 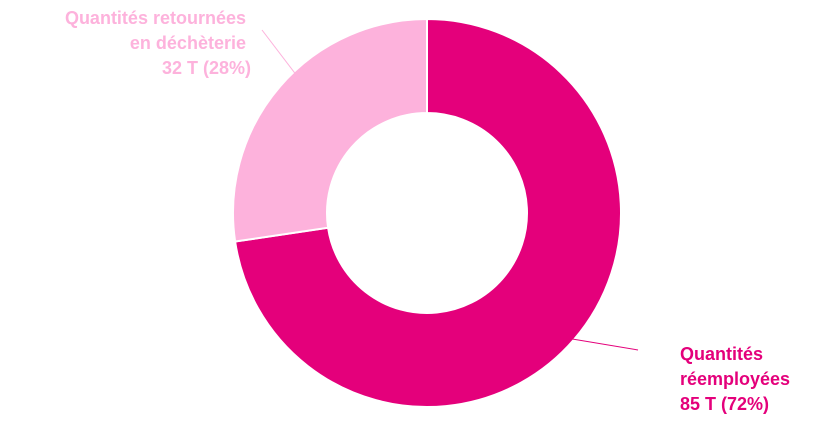 What do you see at coordinates (188, 43) in the screenshot?
I see `slice-label-dechetterie-line-2: en déchèterie` at bounding box center [188, 43].